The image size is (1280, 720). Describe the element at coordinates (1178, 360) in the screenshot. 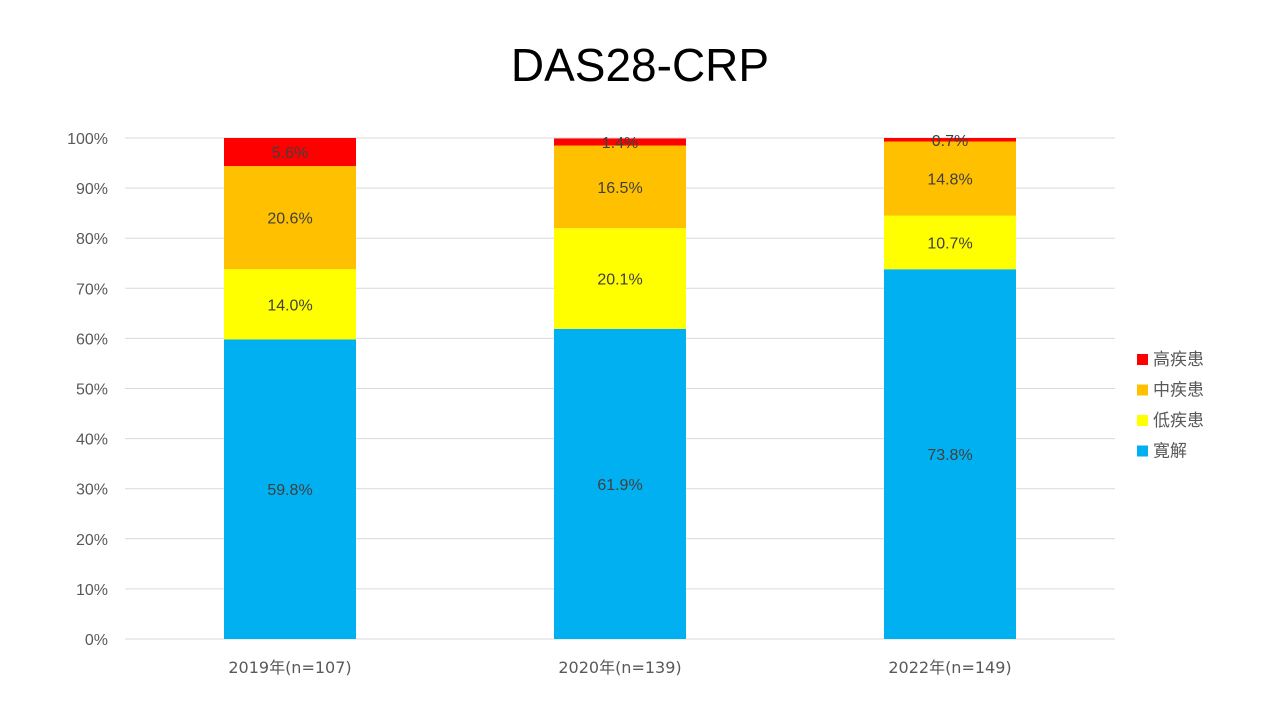

I see `legend-label: 高疾患` at that location.